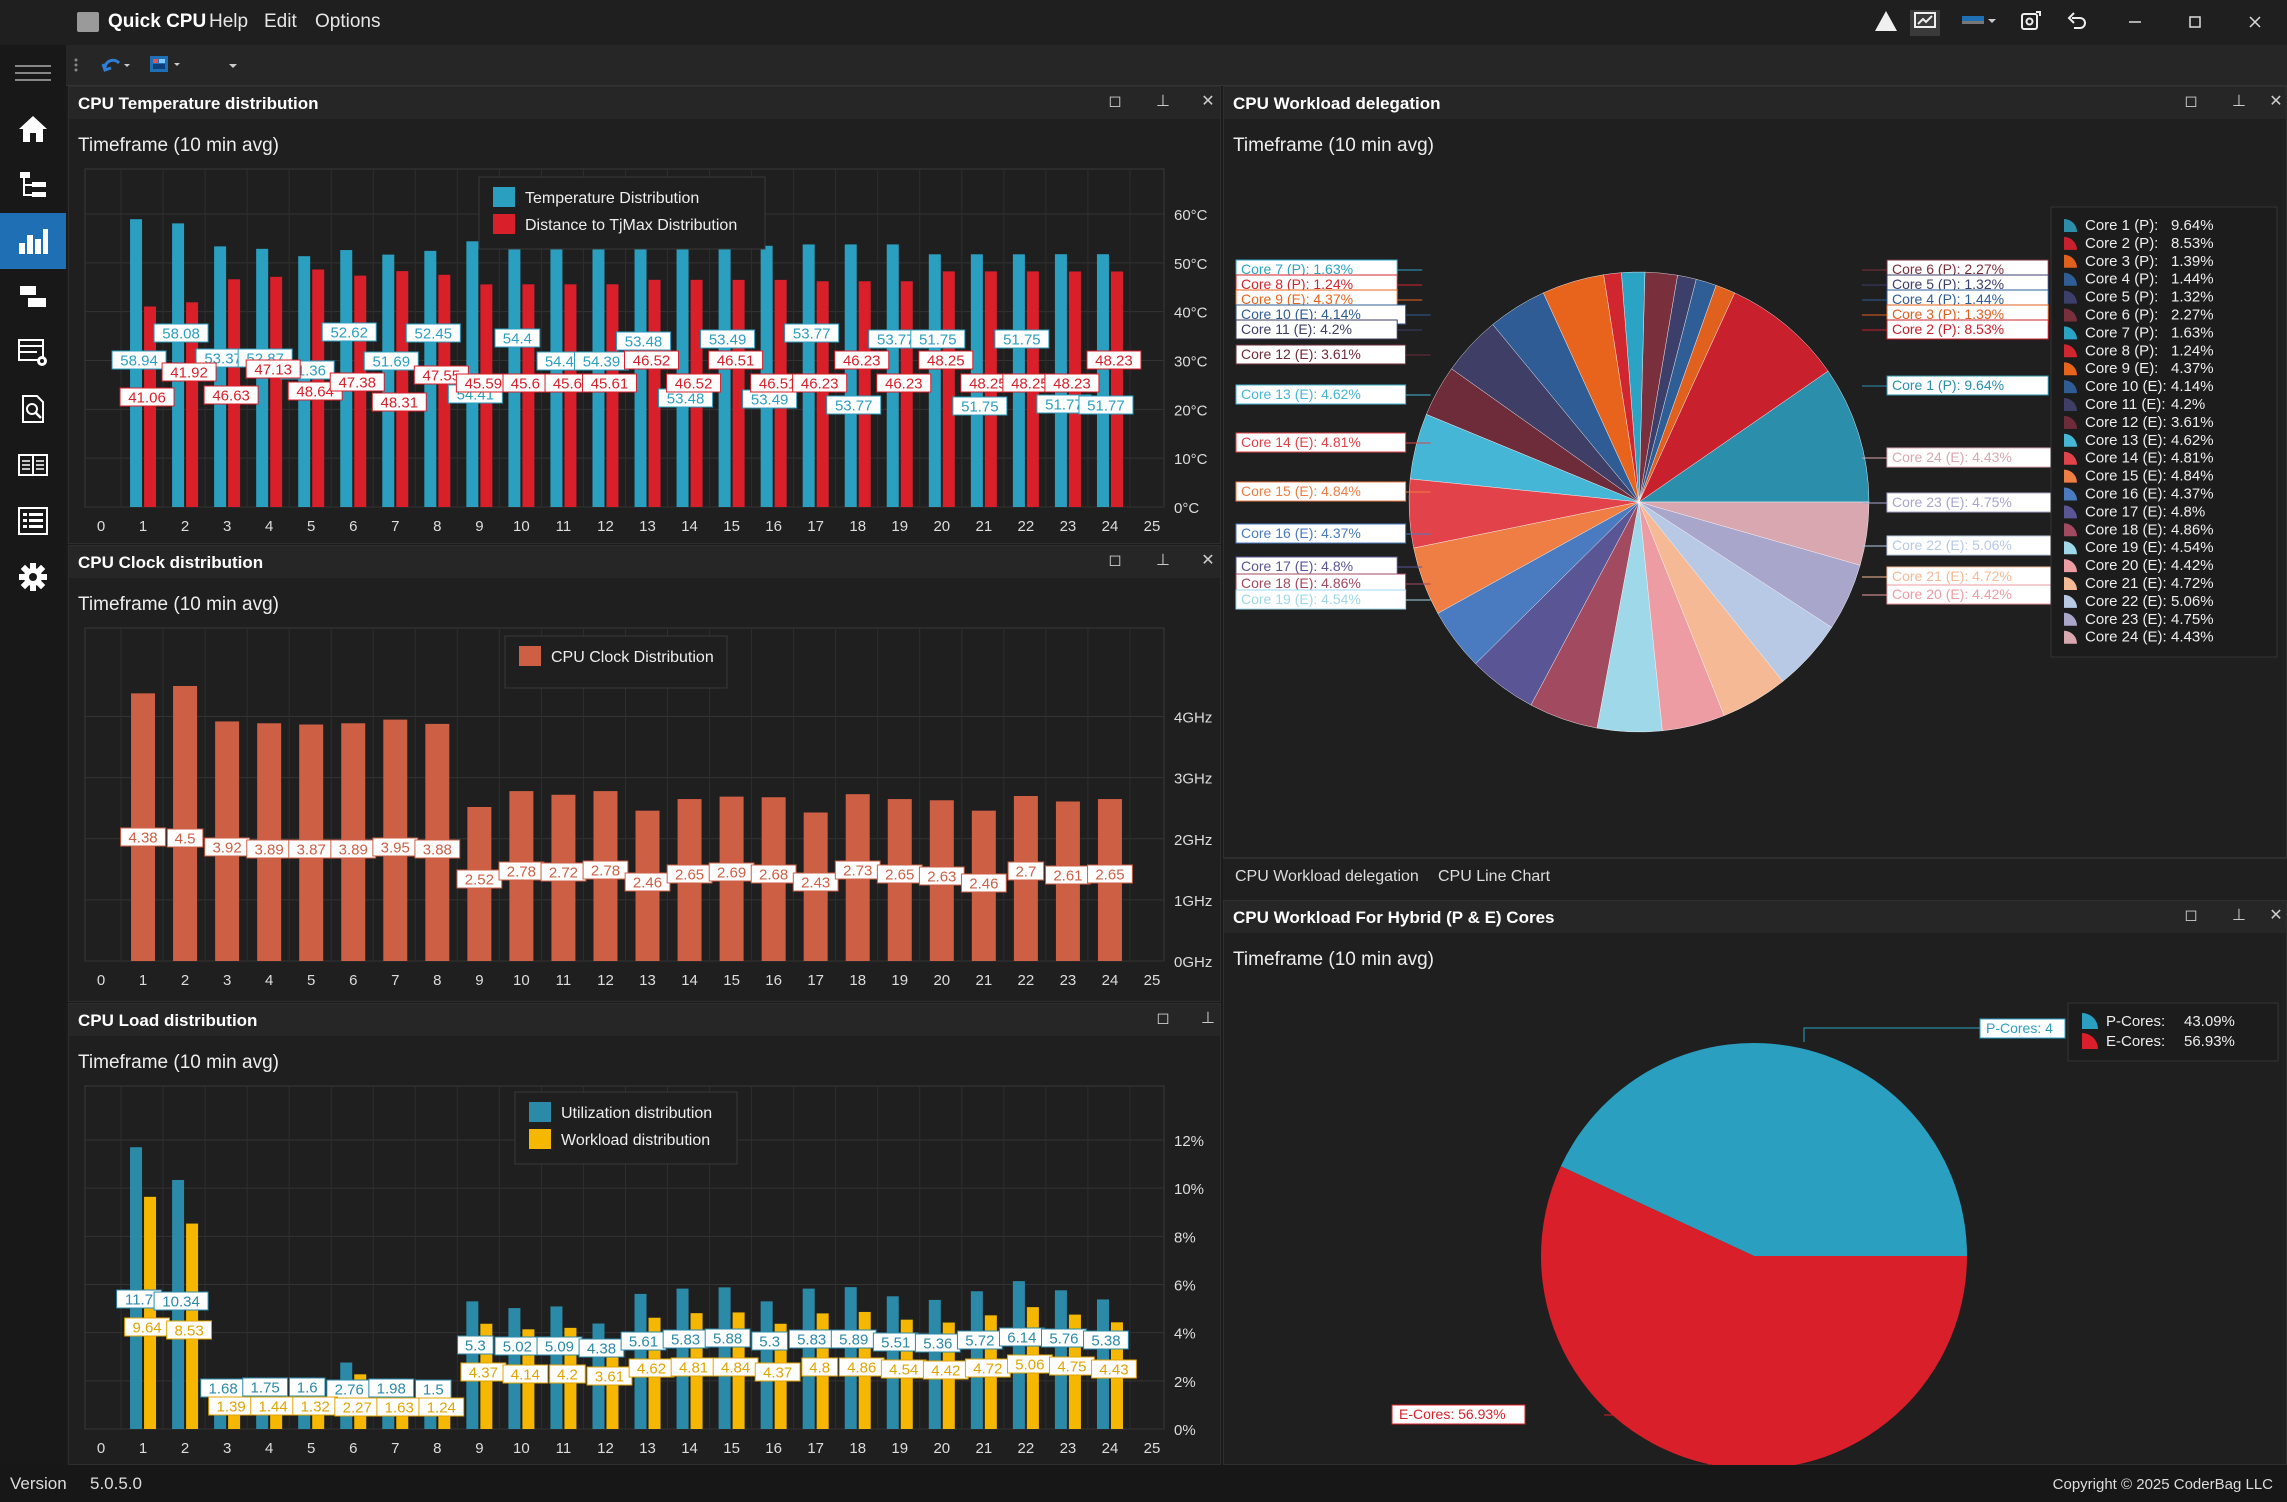 The image size is (2287, 1502). I want to click on layout-icon, so click(33, 297).